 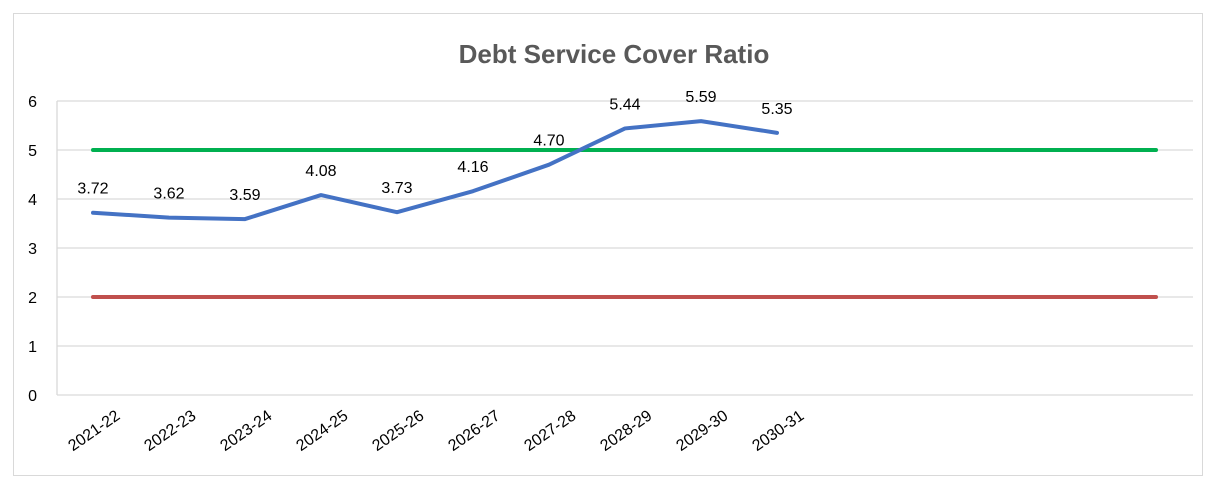 What do you see at coordinates (320, 171) in the screenshot?
I see `data-label-2024-25: 4.08` at bounding box center [320, 171].